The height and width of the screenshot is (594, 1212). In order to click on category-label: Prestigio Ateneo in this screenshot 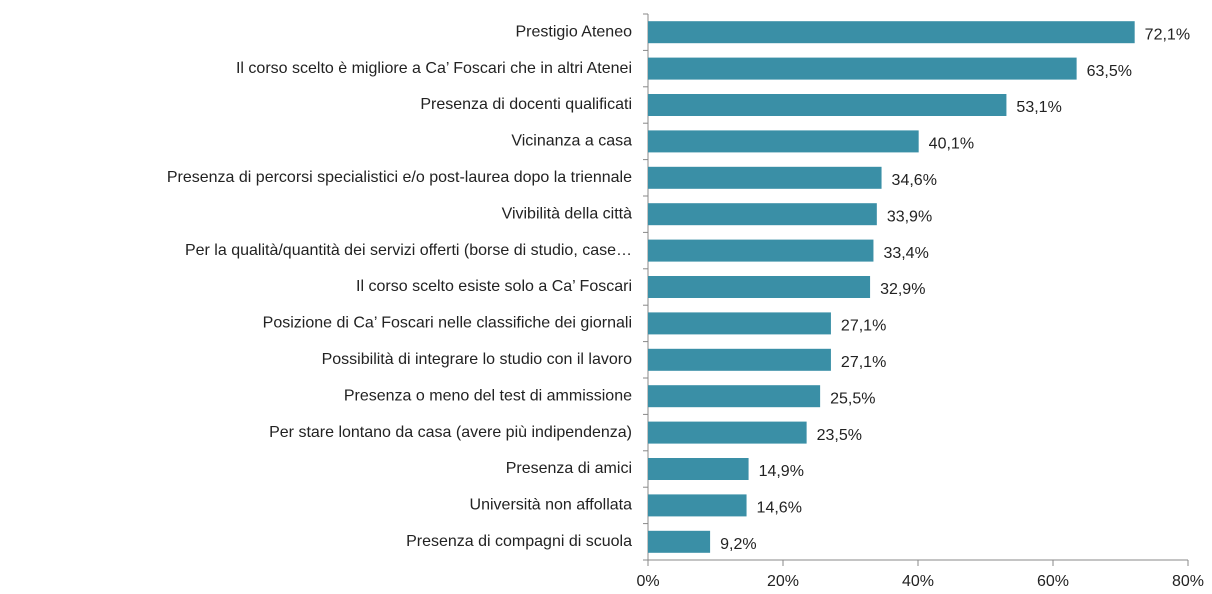, I will do `click(573, 31)`.